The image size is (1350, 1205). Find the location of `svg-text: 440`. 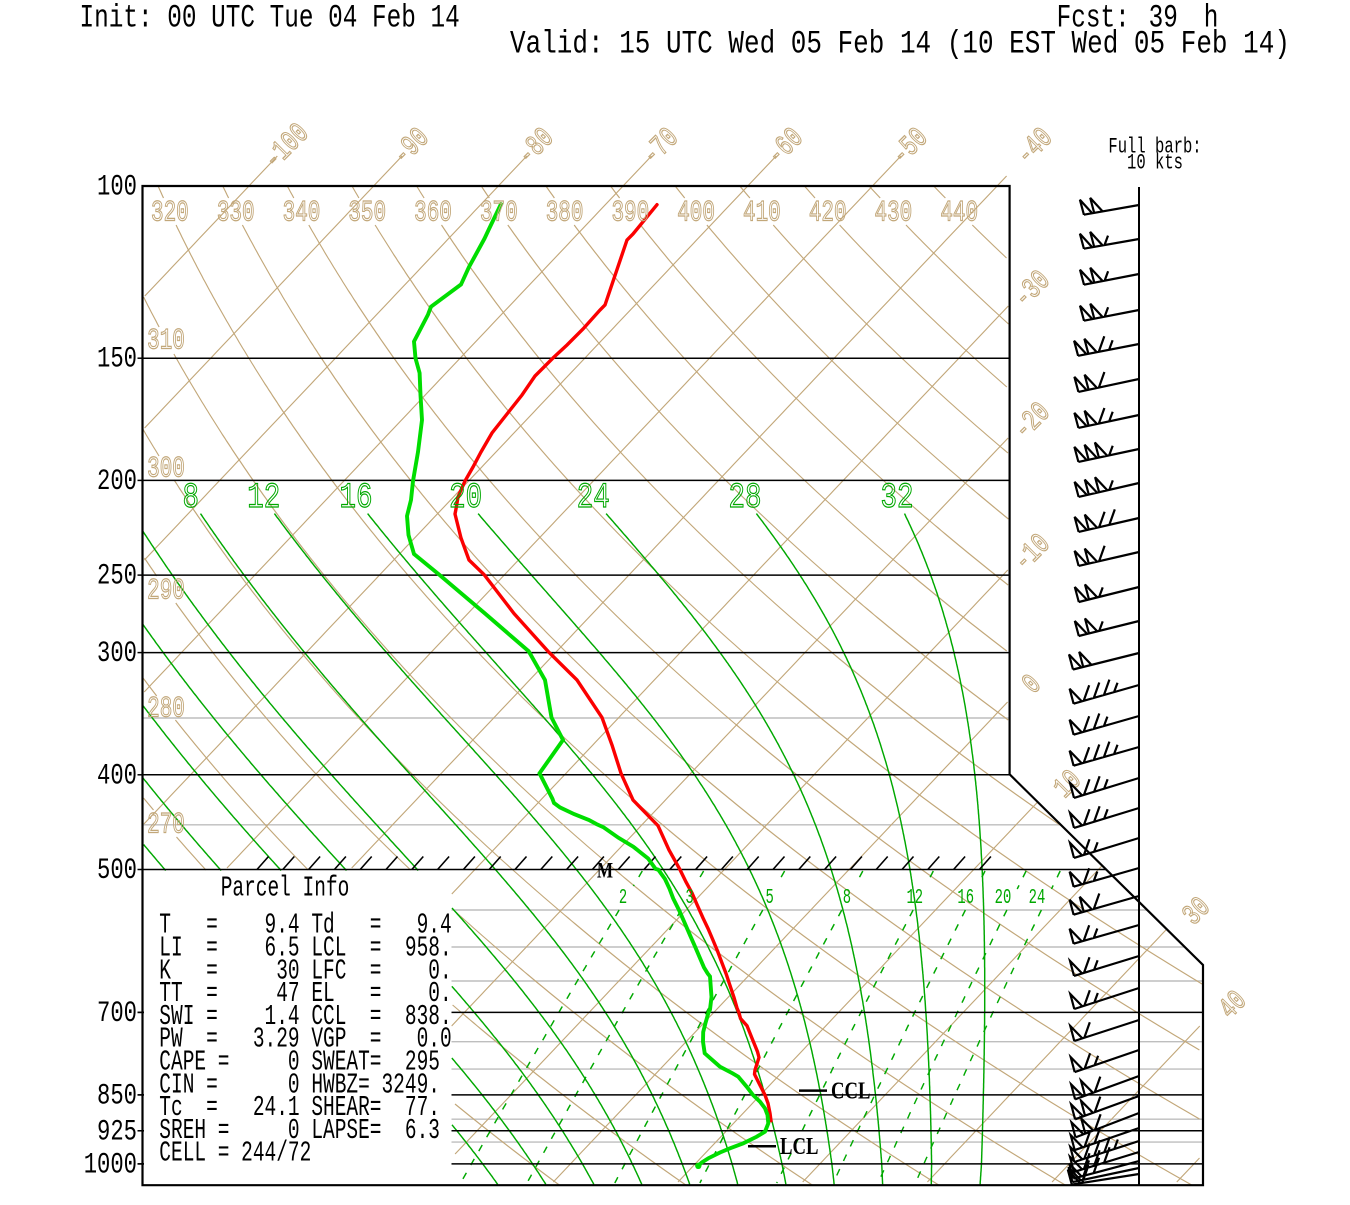

svg-text: 440 is located at coordinates (959, 212).